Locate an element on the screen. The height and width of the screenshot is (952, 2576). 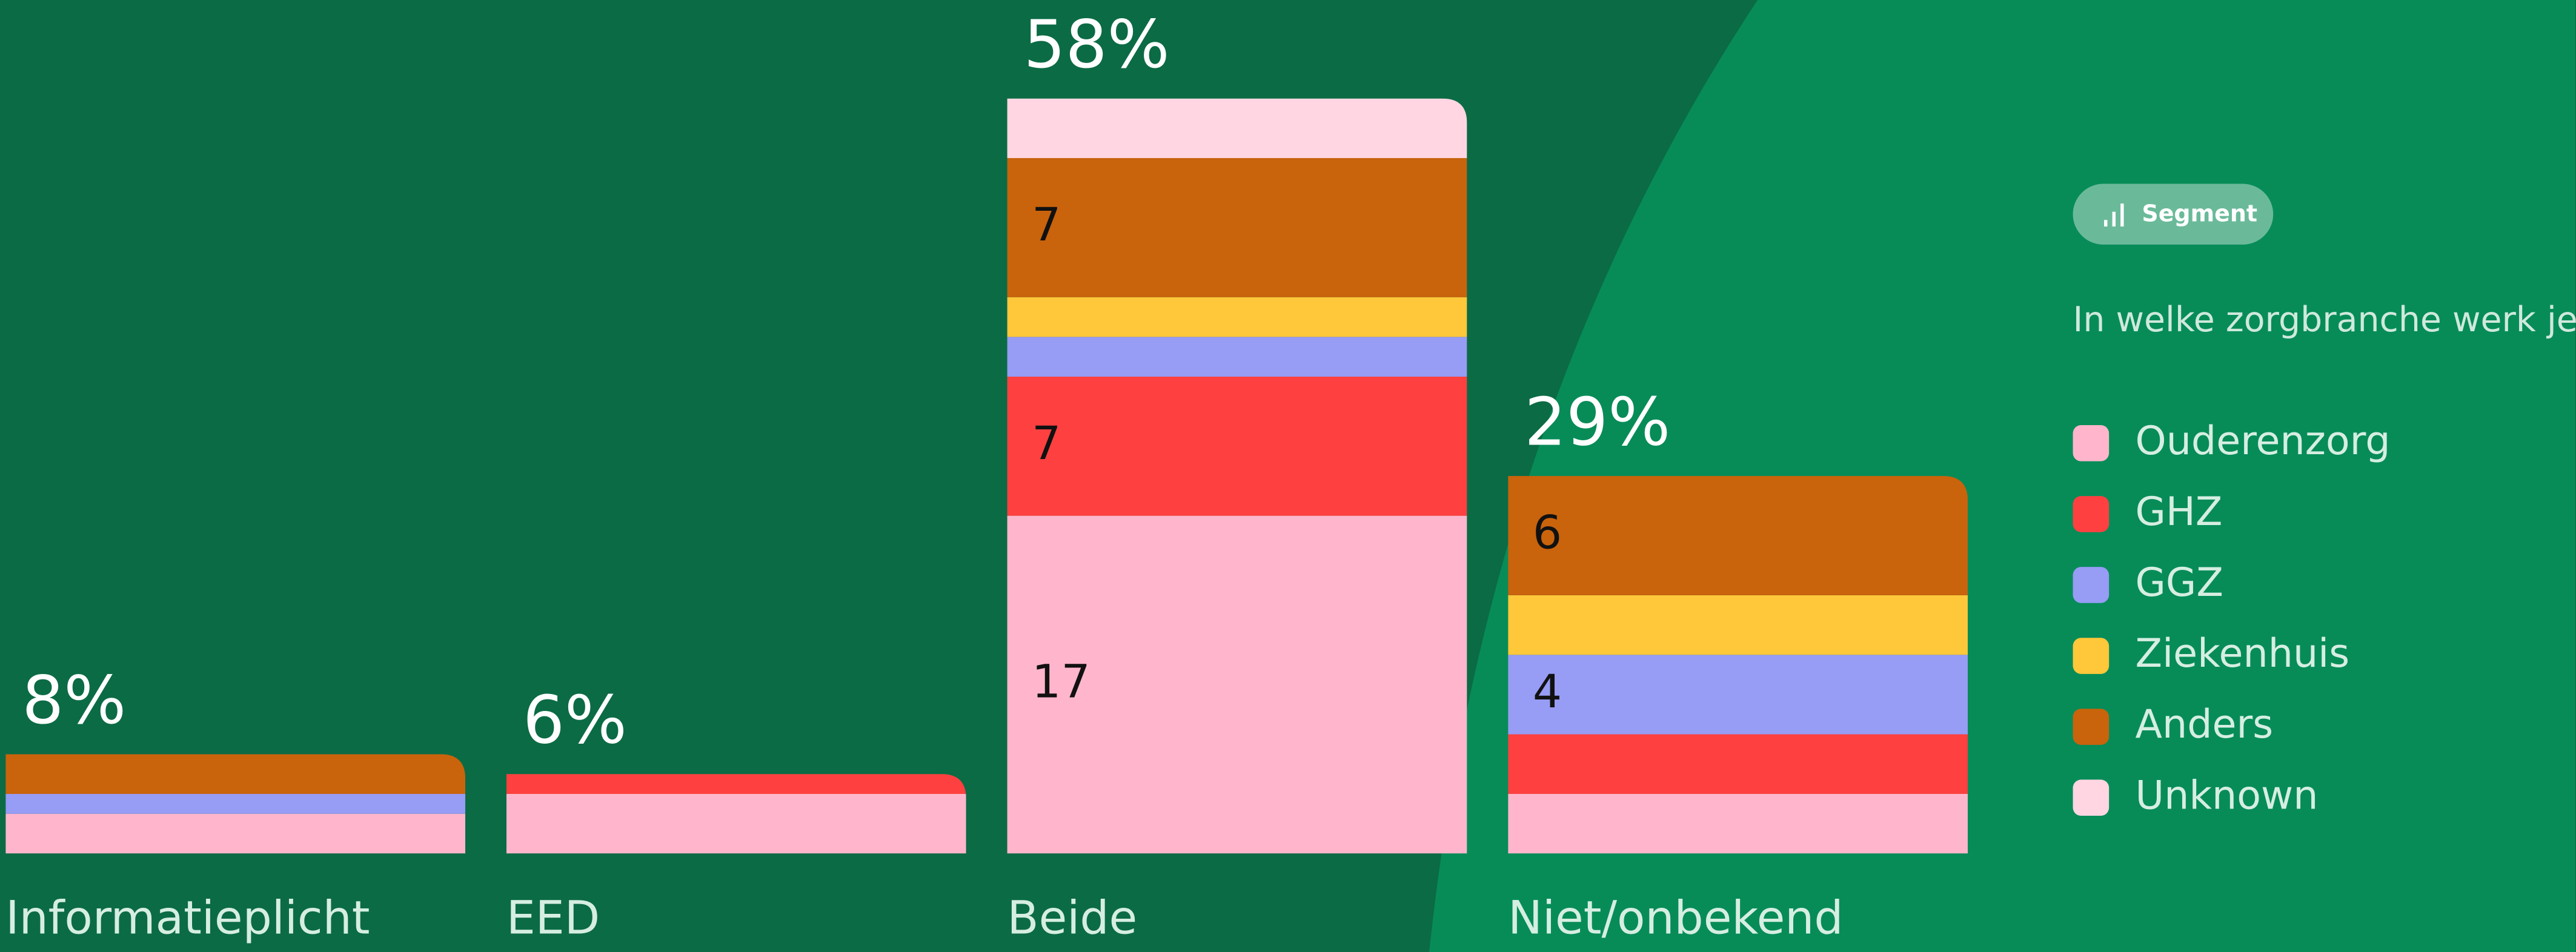
legend-label: Ziekenhuis is located at coordinates (2243, 653).